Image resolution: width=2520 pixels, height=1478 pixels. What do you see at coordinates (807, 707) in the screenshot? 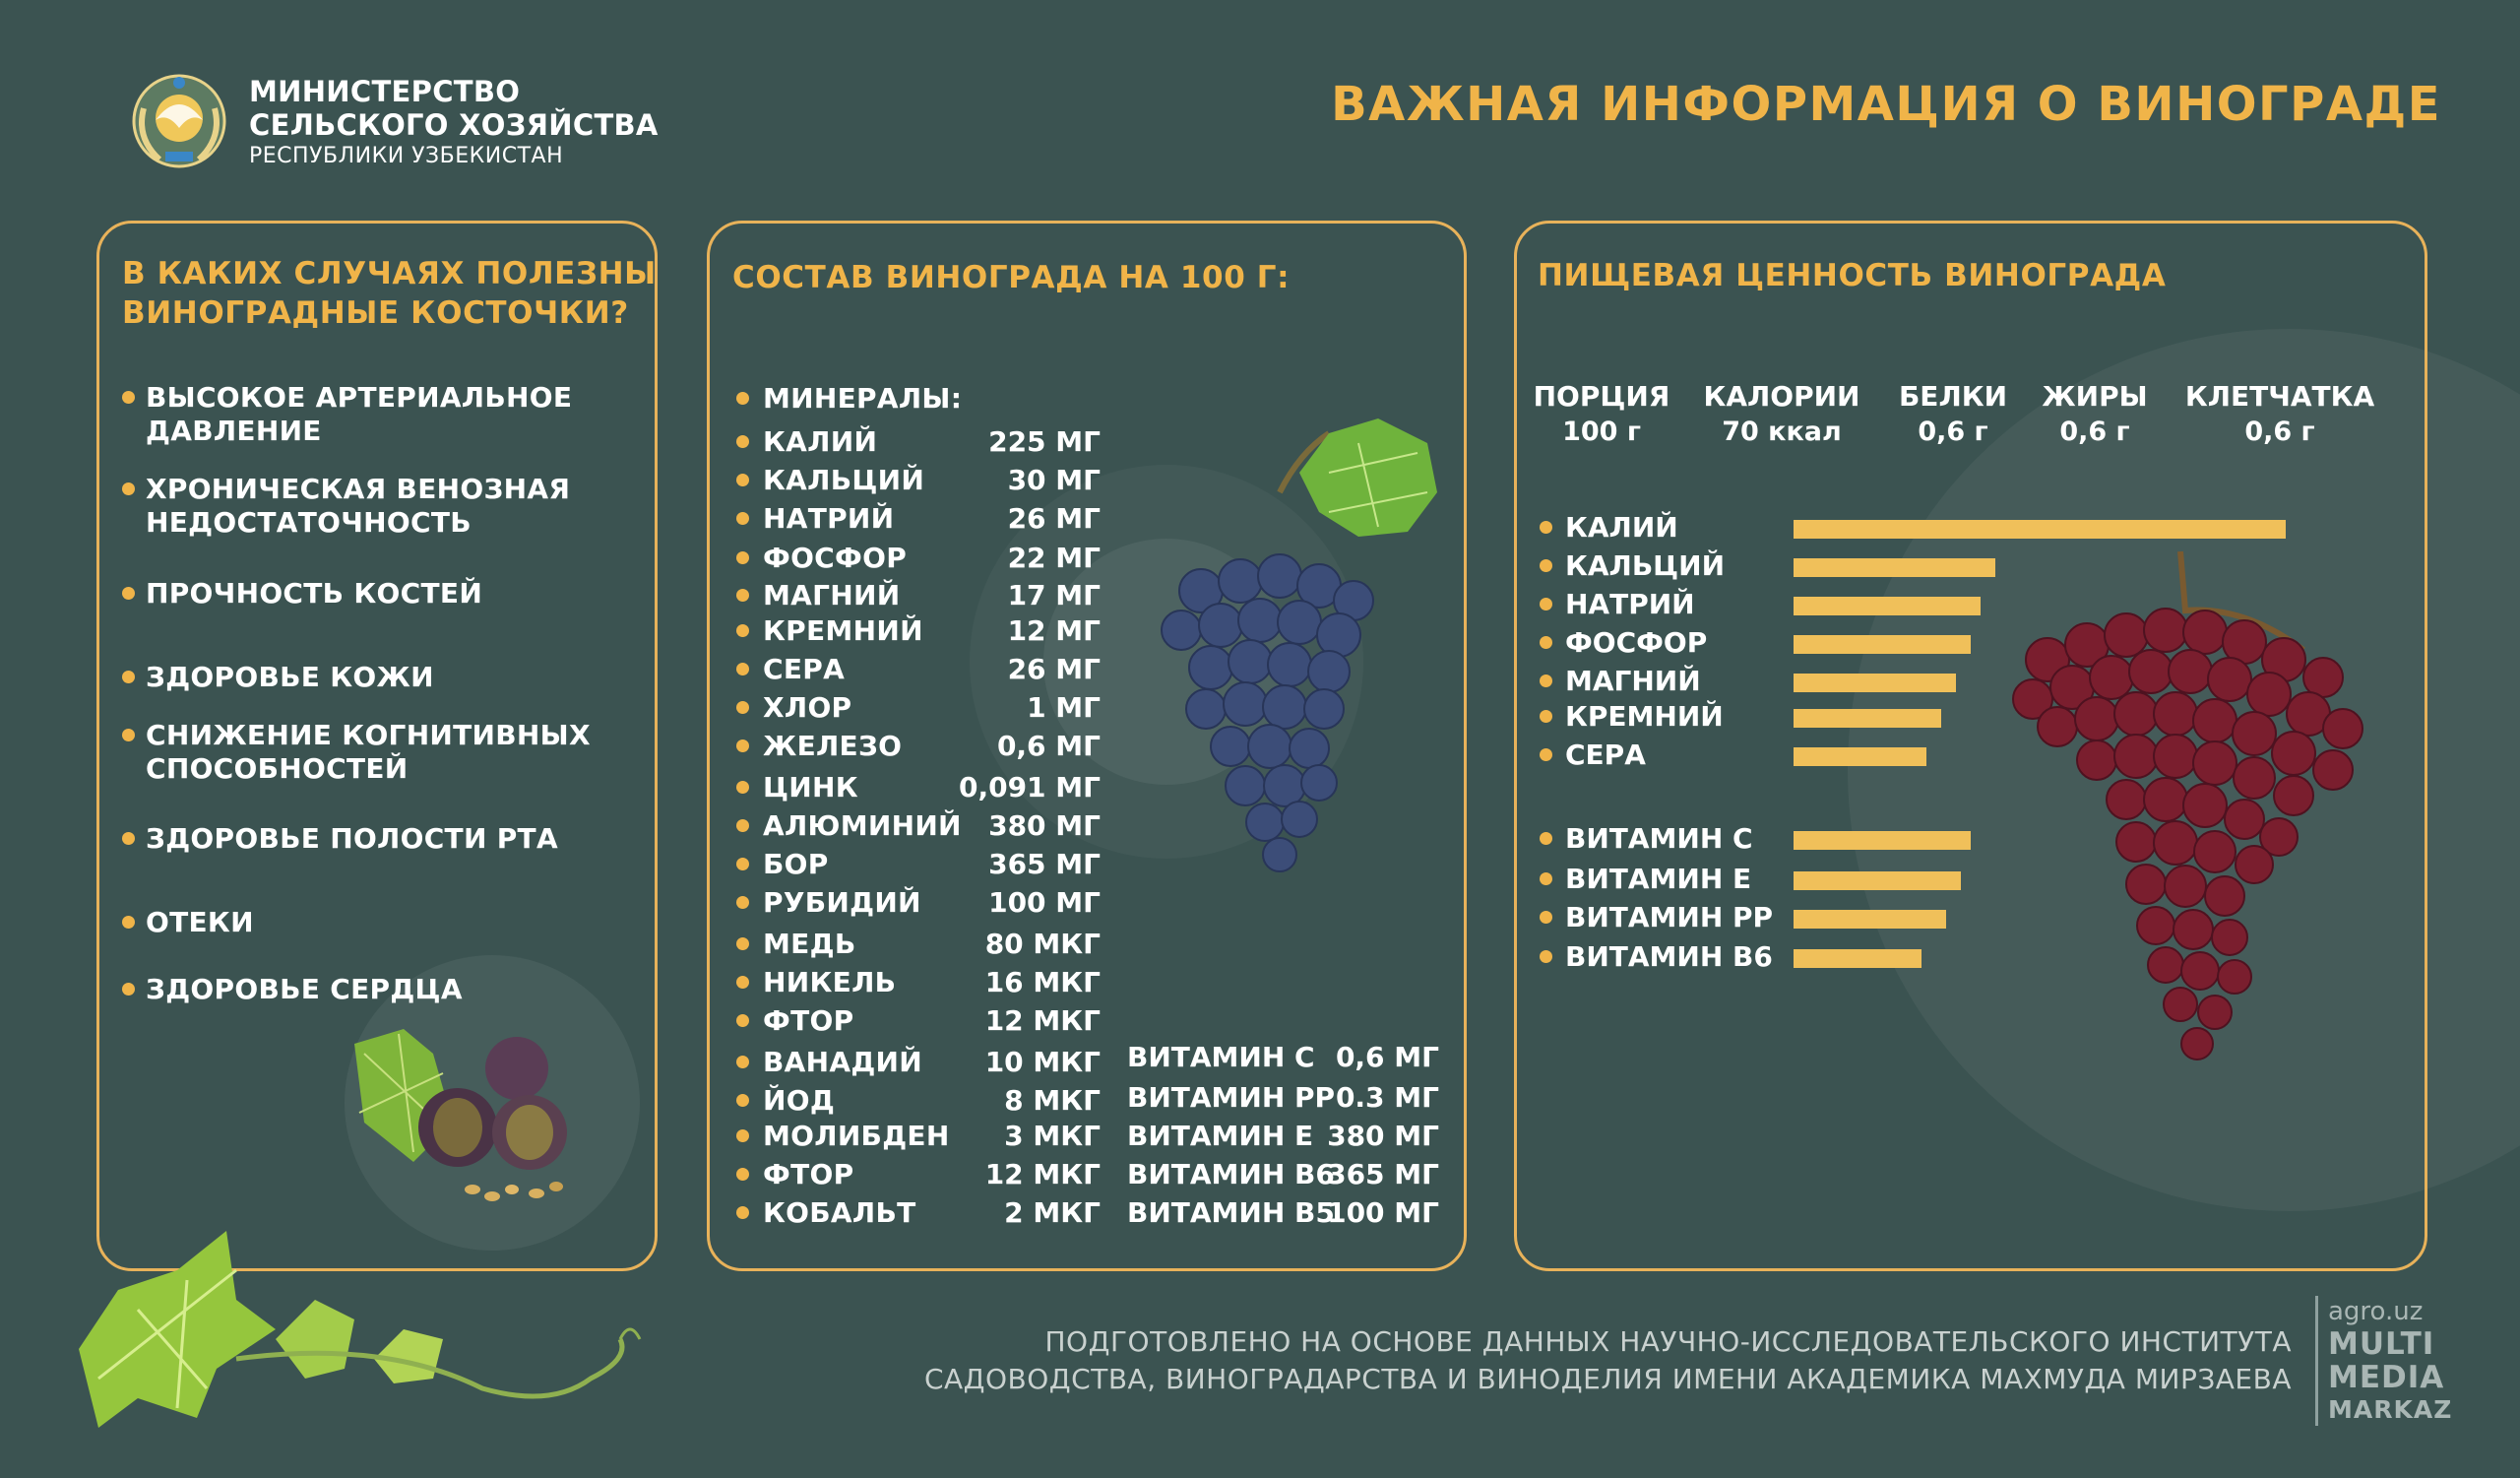
I see `mineral-name: ХЛОР` at bounding box center [807, 707].